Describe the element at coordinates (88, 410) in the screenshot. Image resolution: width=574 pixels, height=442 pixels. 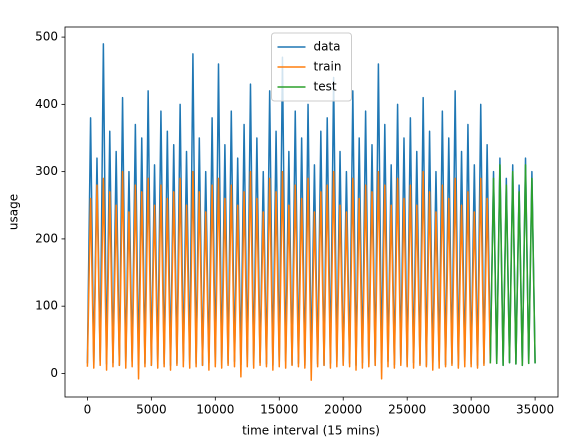
I see `x-tick-label: 0` at that location.